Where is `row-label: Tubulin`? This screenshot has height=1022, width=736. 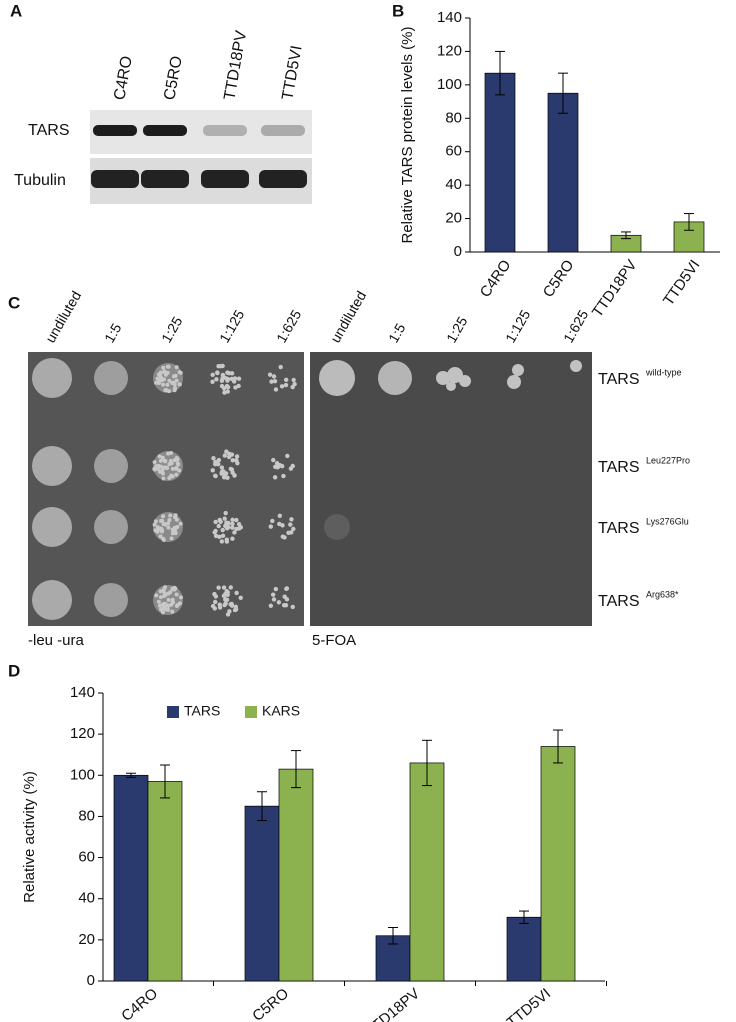
row-label: Tubulin is located at coordinates (40, 180).